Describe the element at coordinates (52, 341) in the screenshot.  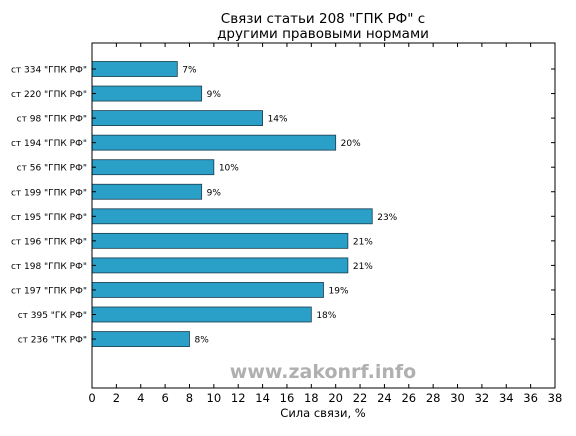
I see `category-label: ст 236 "ТК РФ"` at that location.